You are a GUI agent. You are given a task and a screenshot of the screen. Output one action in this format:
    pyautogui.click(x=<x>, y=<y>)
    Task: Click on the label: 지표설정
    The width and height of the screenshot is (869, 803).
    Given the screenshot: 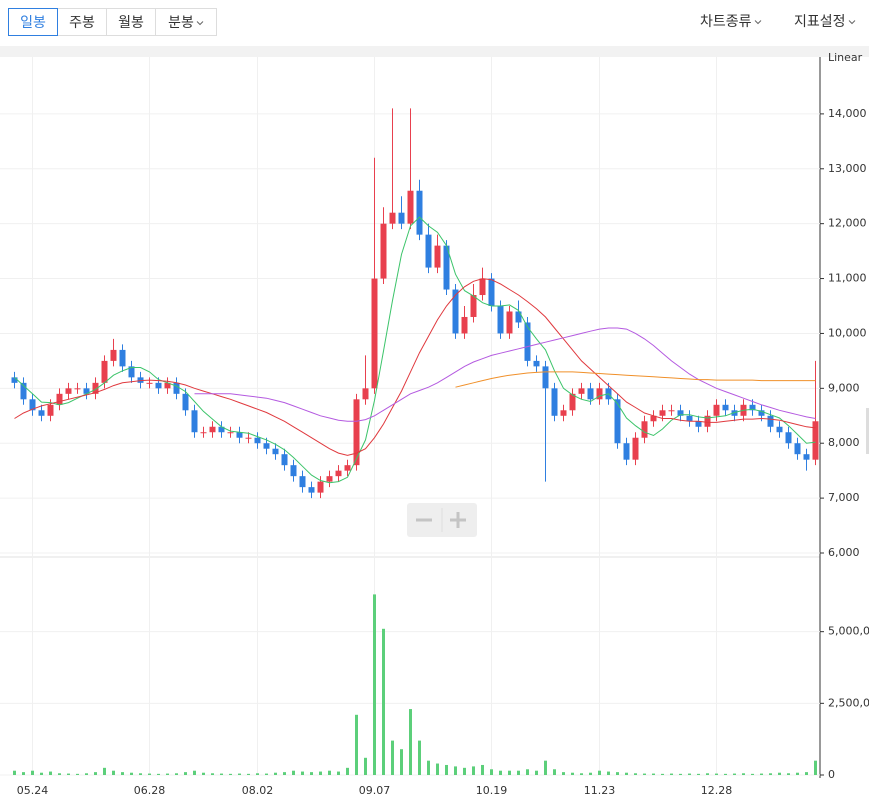 What is the action you would take?
    pyautogui.click(x=820, y=22)
    